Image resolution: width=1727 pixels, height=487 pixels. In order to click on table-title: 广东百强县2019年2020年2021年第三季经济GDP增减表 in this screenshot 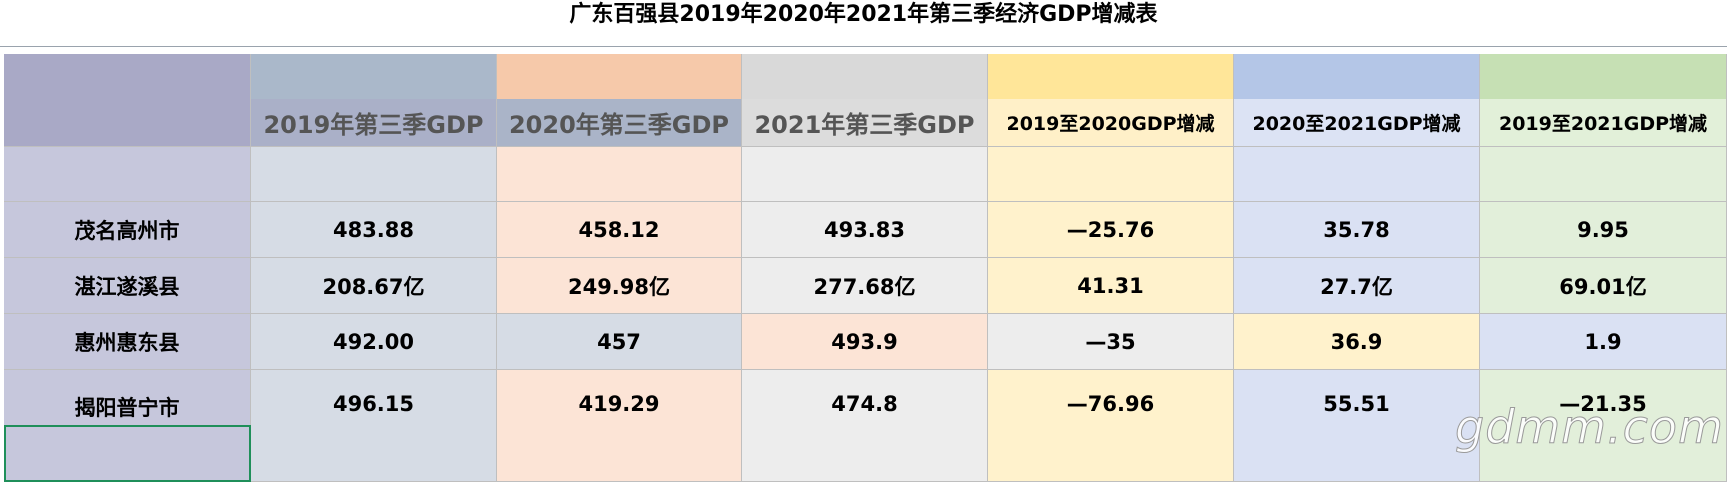, I will do `click(863, 14)`.